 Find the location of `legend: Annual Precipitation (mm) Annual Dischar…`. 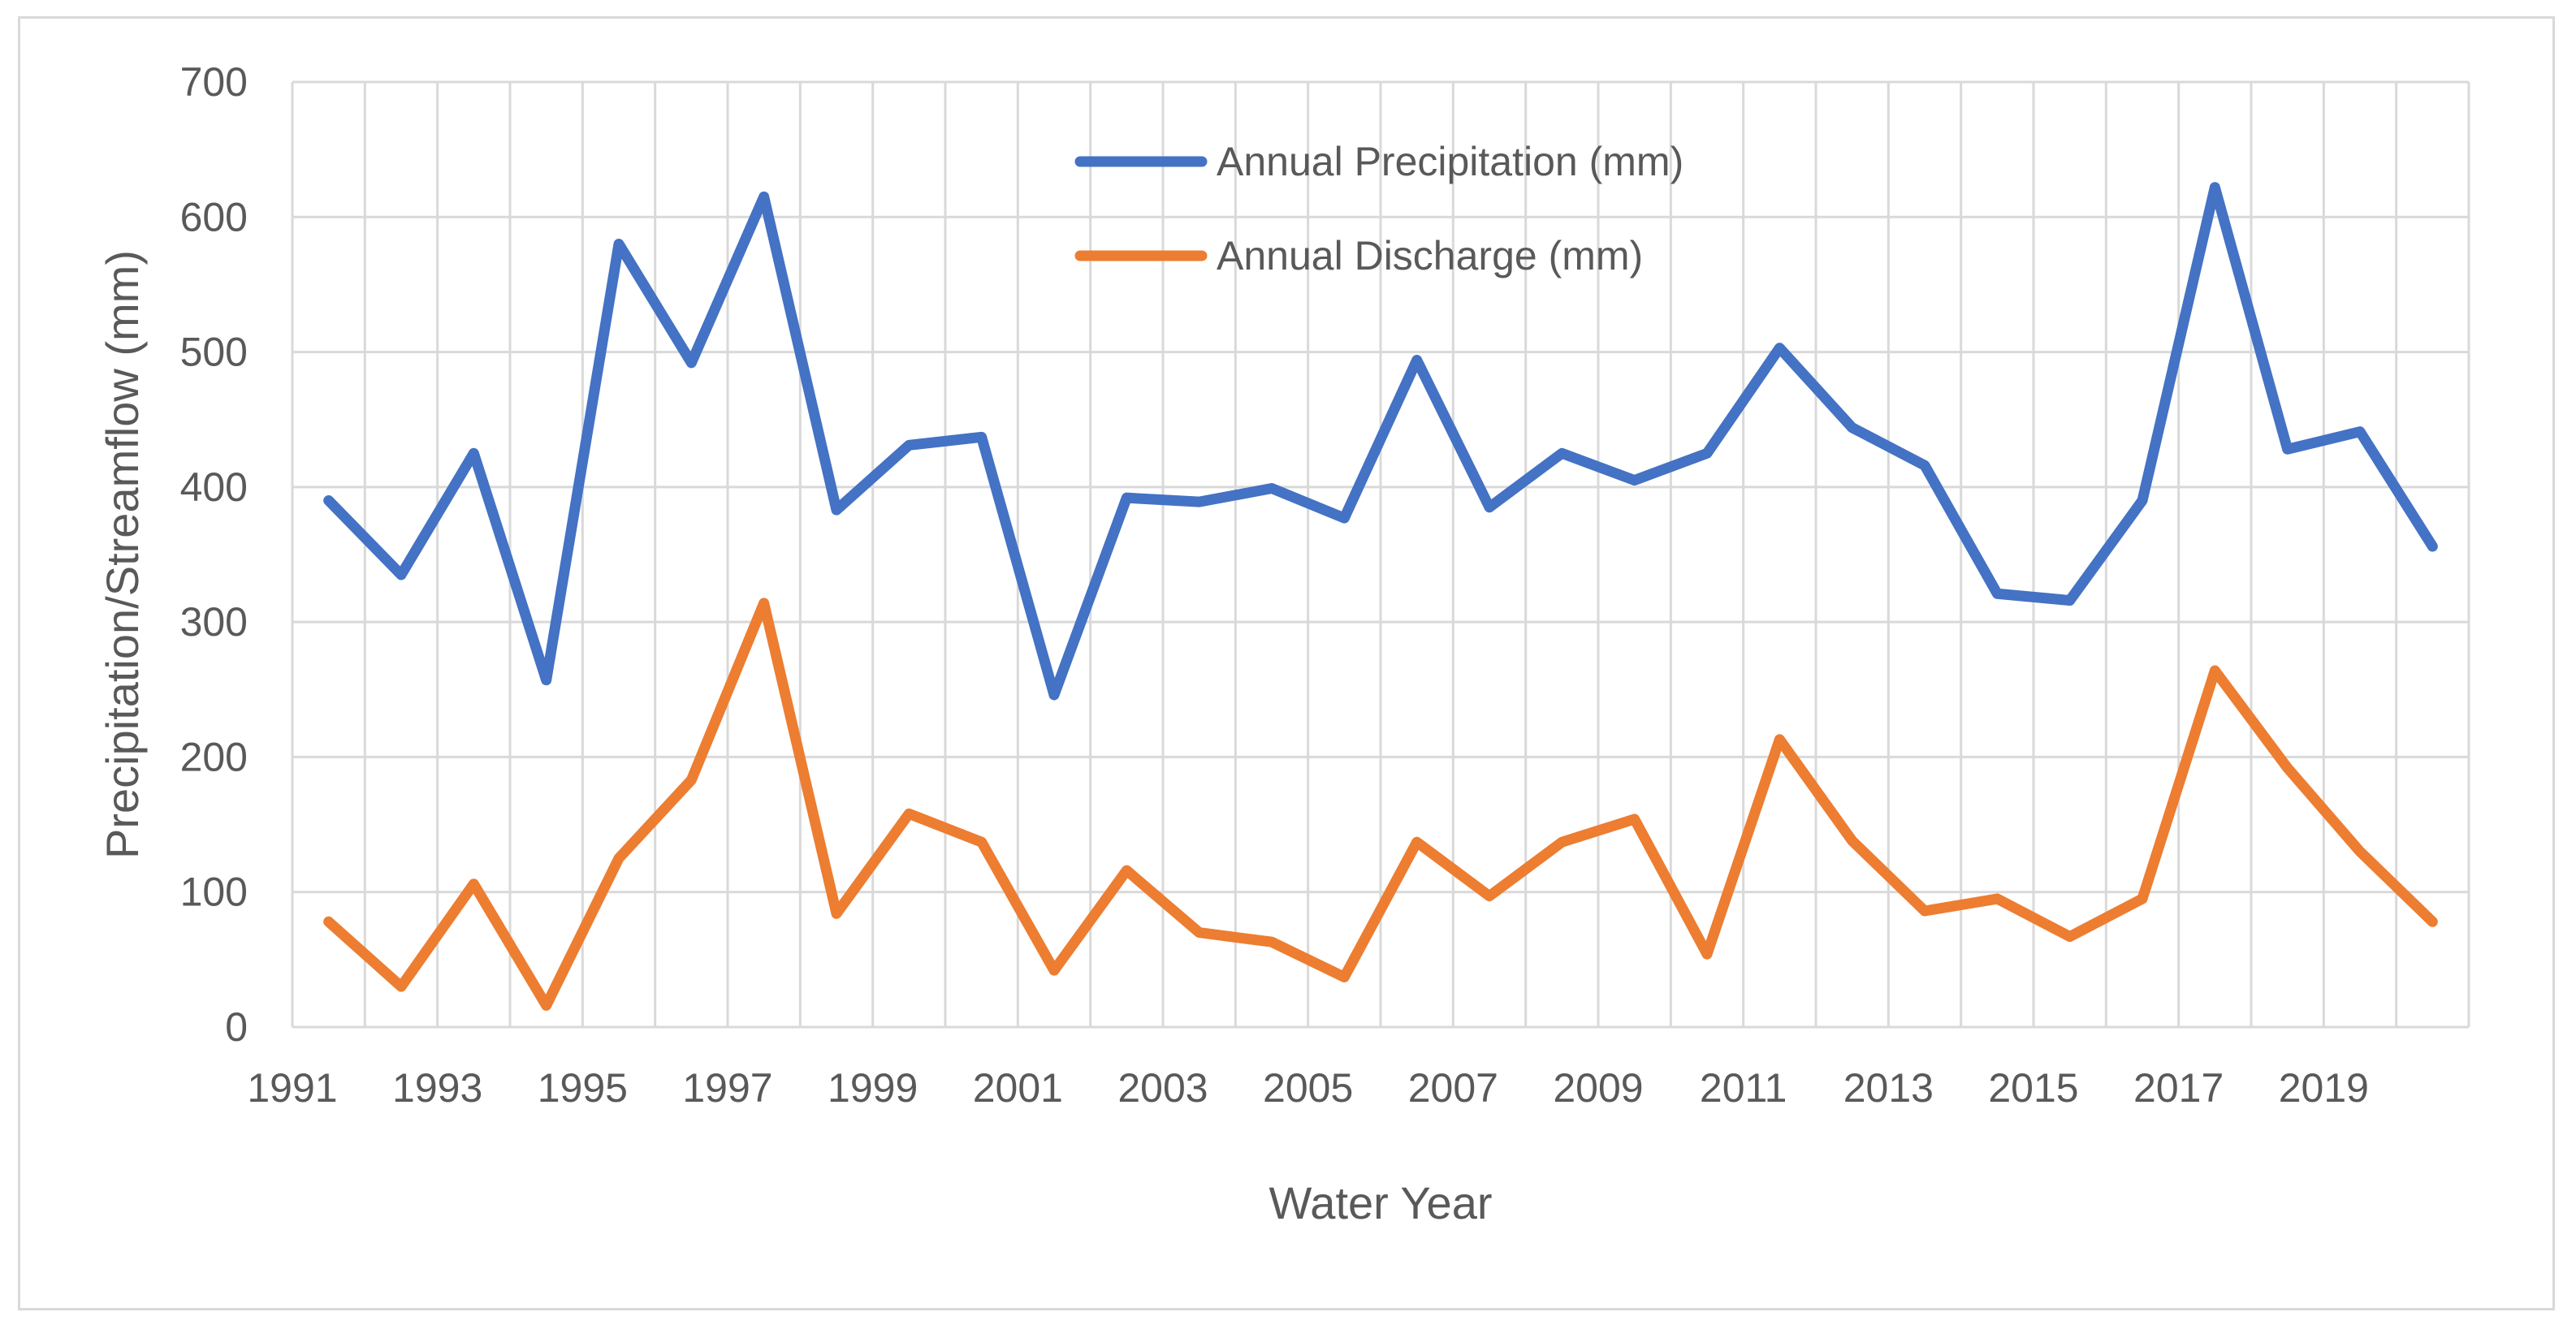

legend: Annual Precipitation (mm) Annual Dischar… is located at coordinates (1379, 208).